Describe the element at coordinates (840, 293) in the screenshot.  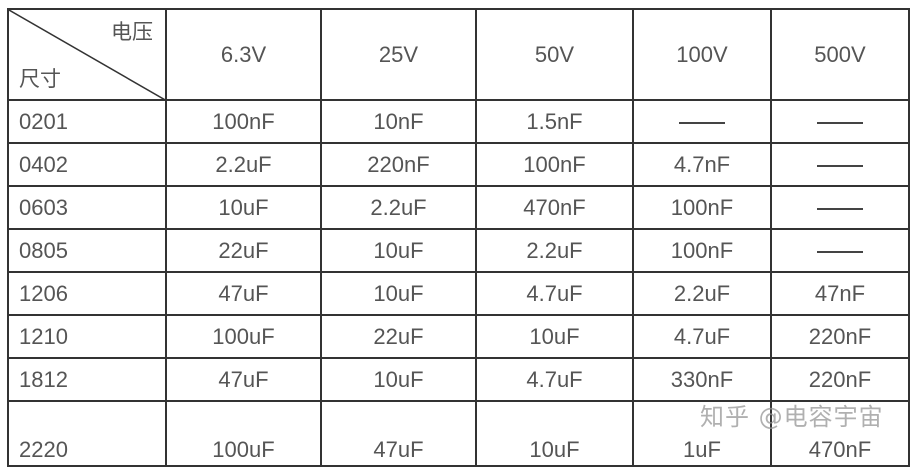
I see `capacitance-cell: 47nF` at that location.